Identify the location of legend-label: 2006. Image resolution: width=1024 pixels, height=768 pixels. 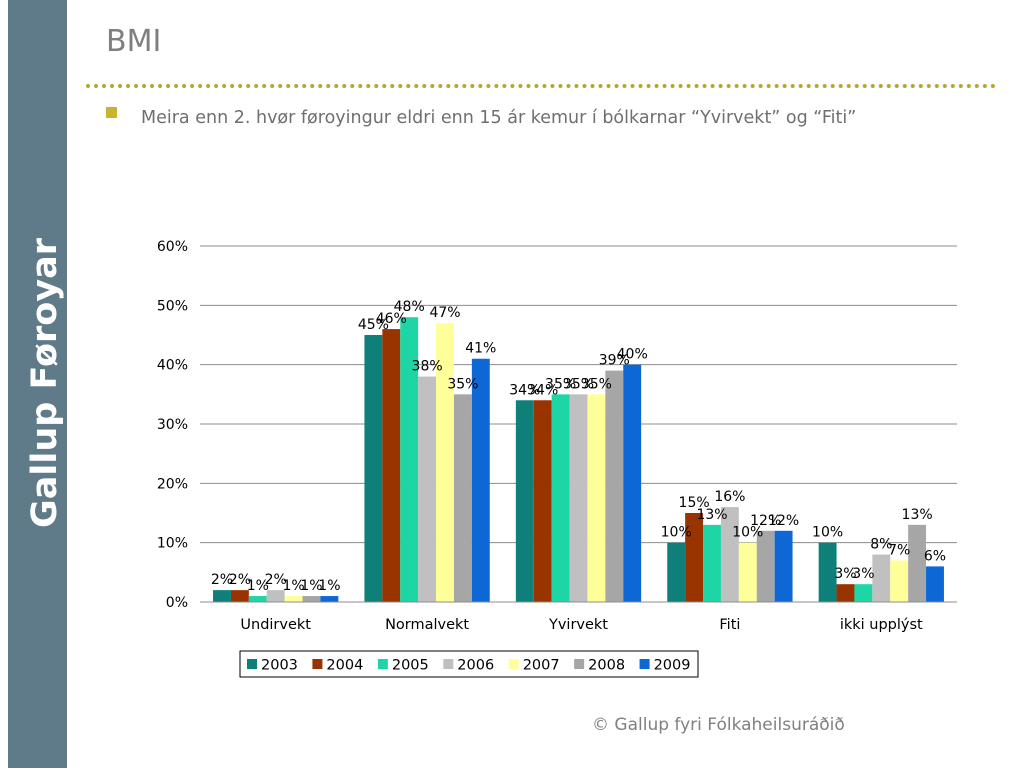
(475, 666).